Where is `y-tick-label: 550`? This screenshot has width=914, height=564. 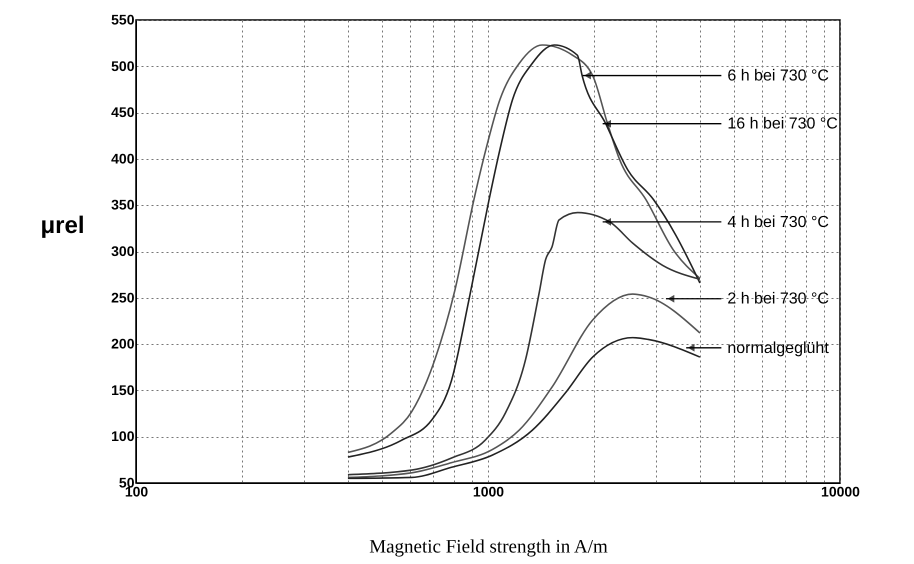
y-tick-label: 550 is located at coordinates (123, 20).